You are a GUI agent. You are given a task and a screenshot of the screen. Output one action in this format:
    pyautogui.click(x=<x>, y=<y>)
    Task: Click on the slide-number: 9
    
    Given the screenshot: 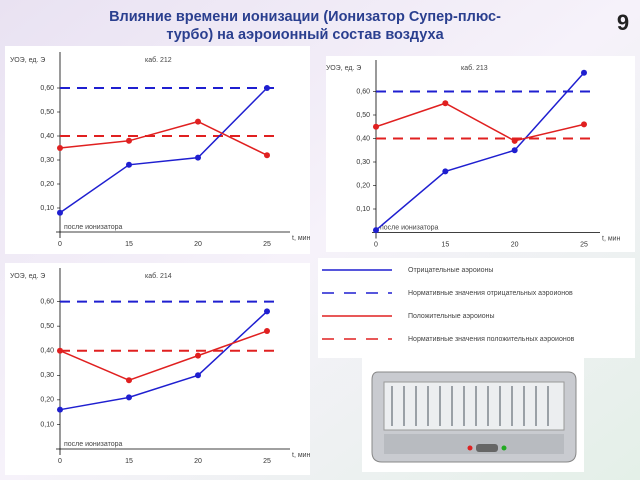 What is the action you would take?
    pyautogui.click(x=623, y=22)
    